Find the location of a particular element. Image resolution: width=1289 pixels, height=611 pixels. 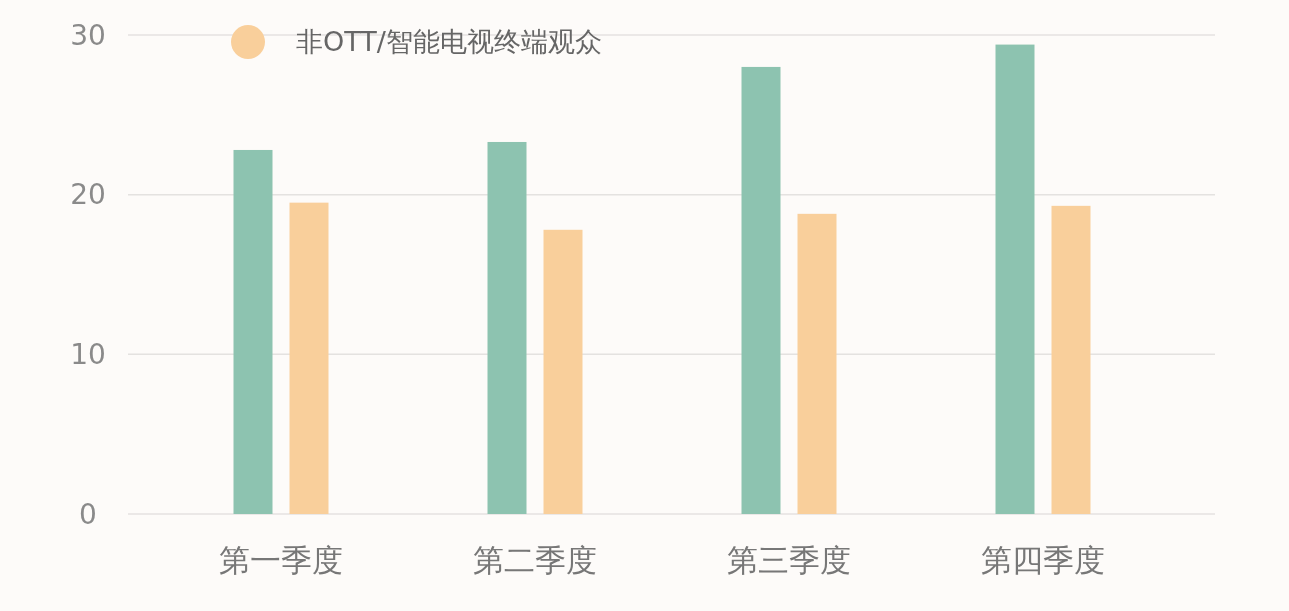

y-tick-label: 0 is located at coordinates (88, 514).